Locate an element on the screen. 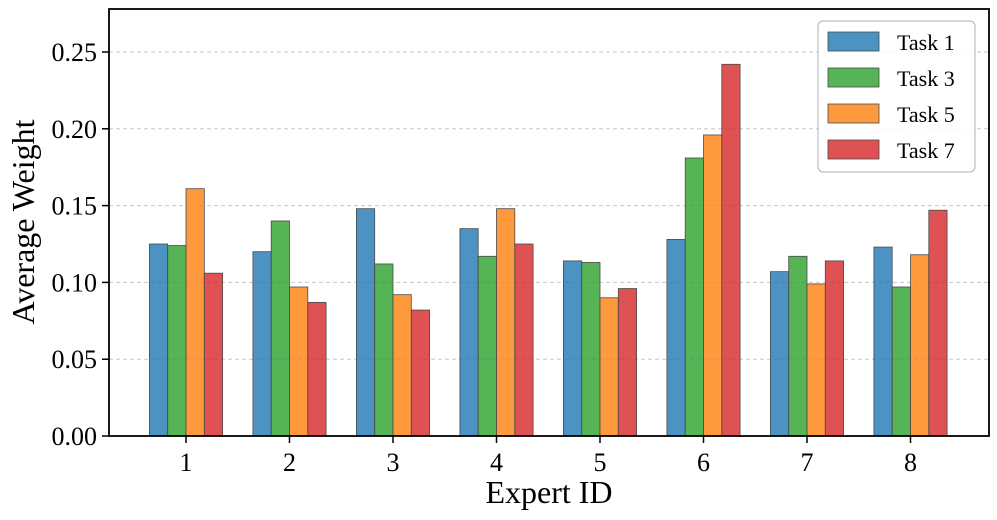 The image size is (997, 520). legend-label: Task 7 is located at coordinates (926, 150).